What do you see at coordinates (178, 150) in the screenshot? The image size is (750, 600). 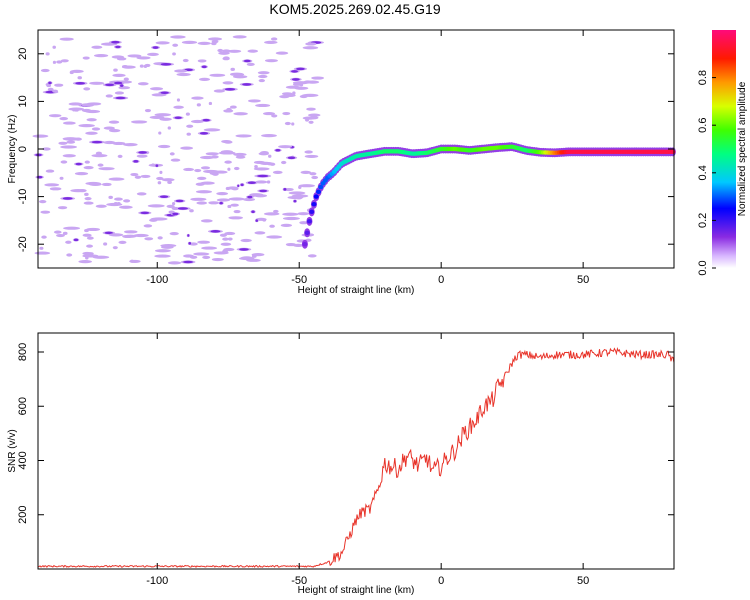 I see `spectrogram-noise-layer` at bounding box center [178, 150].